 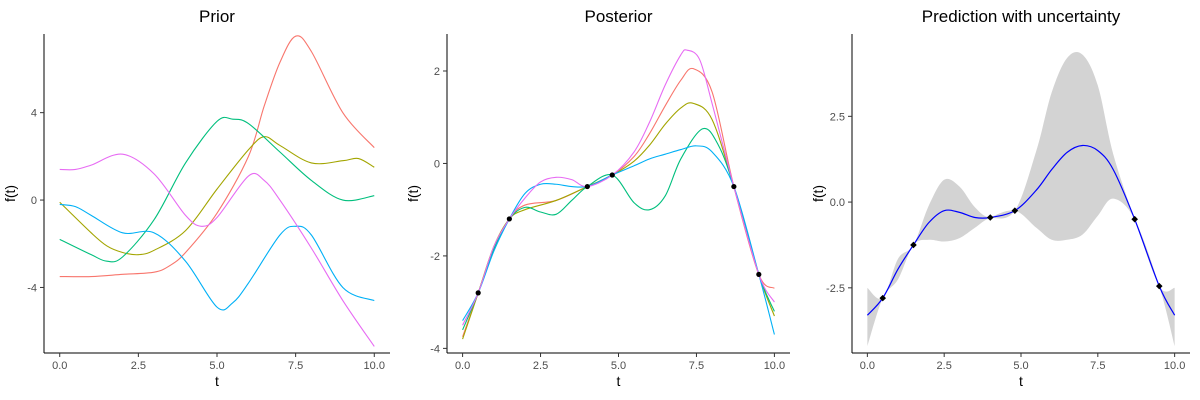 What do you see at coordinates (837, 117) in the screenshot?
I see `y-tick-label: 2.5` at bounding box center [837, 117].